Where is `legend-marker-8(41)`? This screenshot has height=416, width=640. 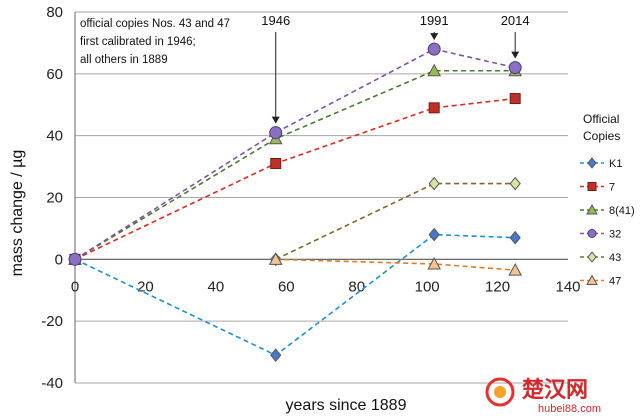
legend-marker-8(41) is located at coordinates (592, 209).